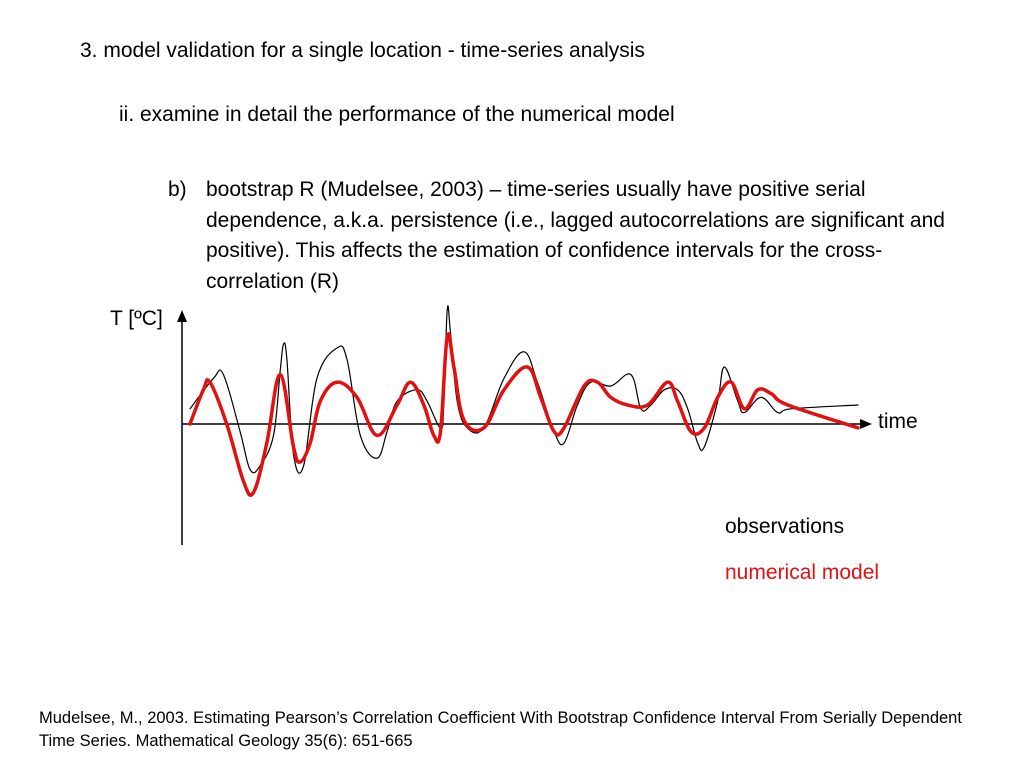 Image resolution: width=1024 pixels, height=768 pixels. Describe the element at coordinates (182, 316) in the screenshot. I see `y-axis-arrow` at that location.